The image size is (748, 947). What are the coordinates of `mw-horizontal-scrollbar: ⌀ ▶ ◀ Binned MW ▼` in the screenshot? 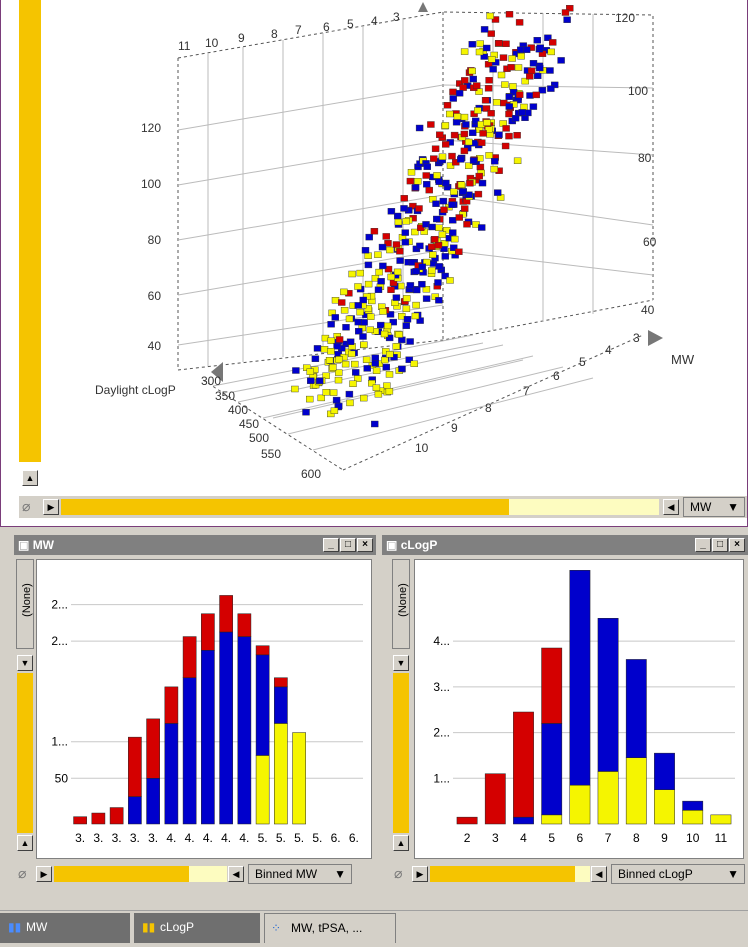 It's located at (195, 874).